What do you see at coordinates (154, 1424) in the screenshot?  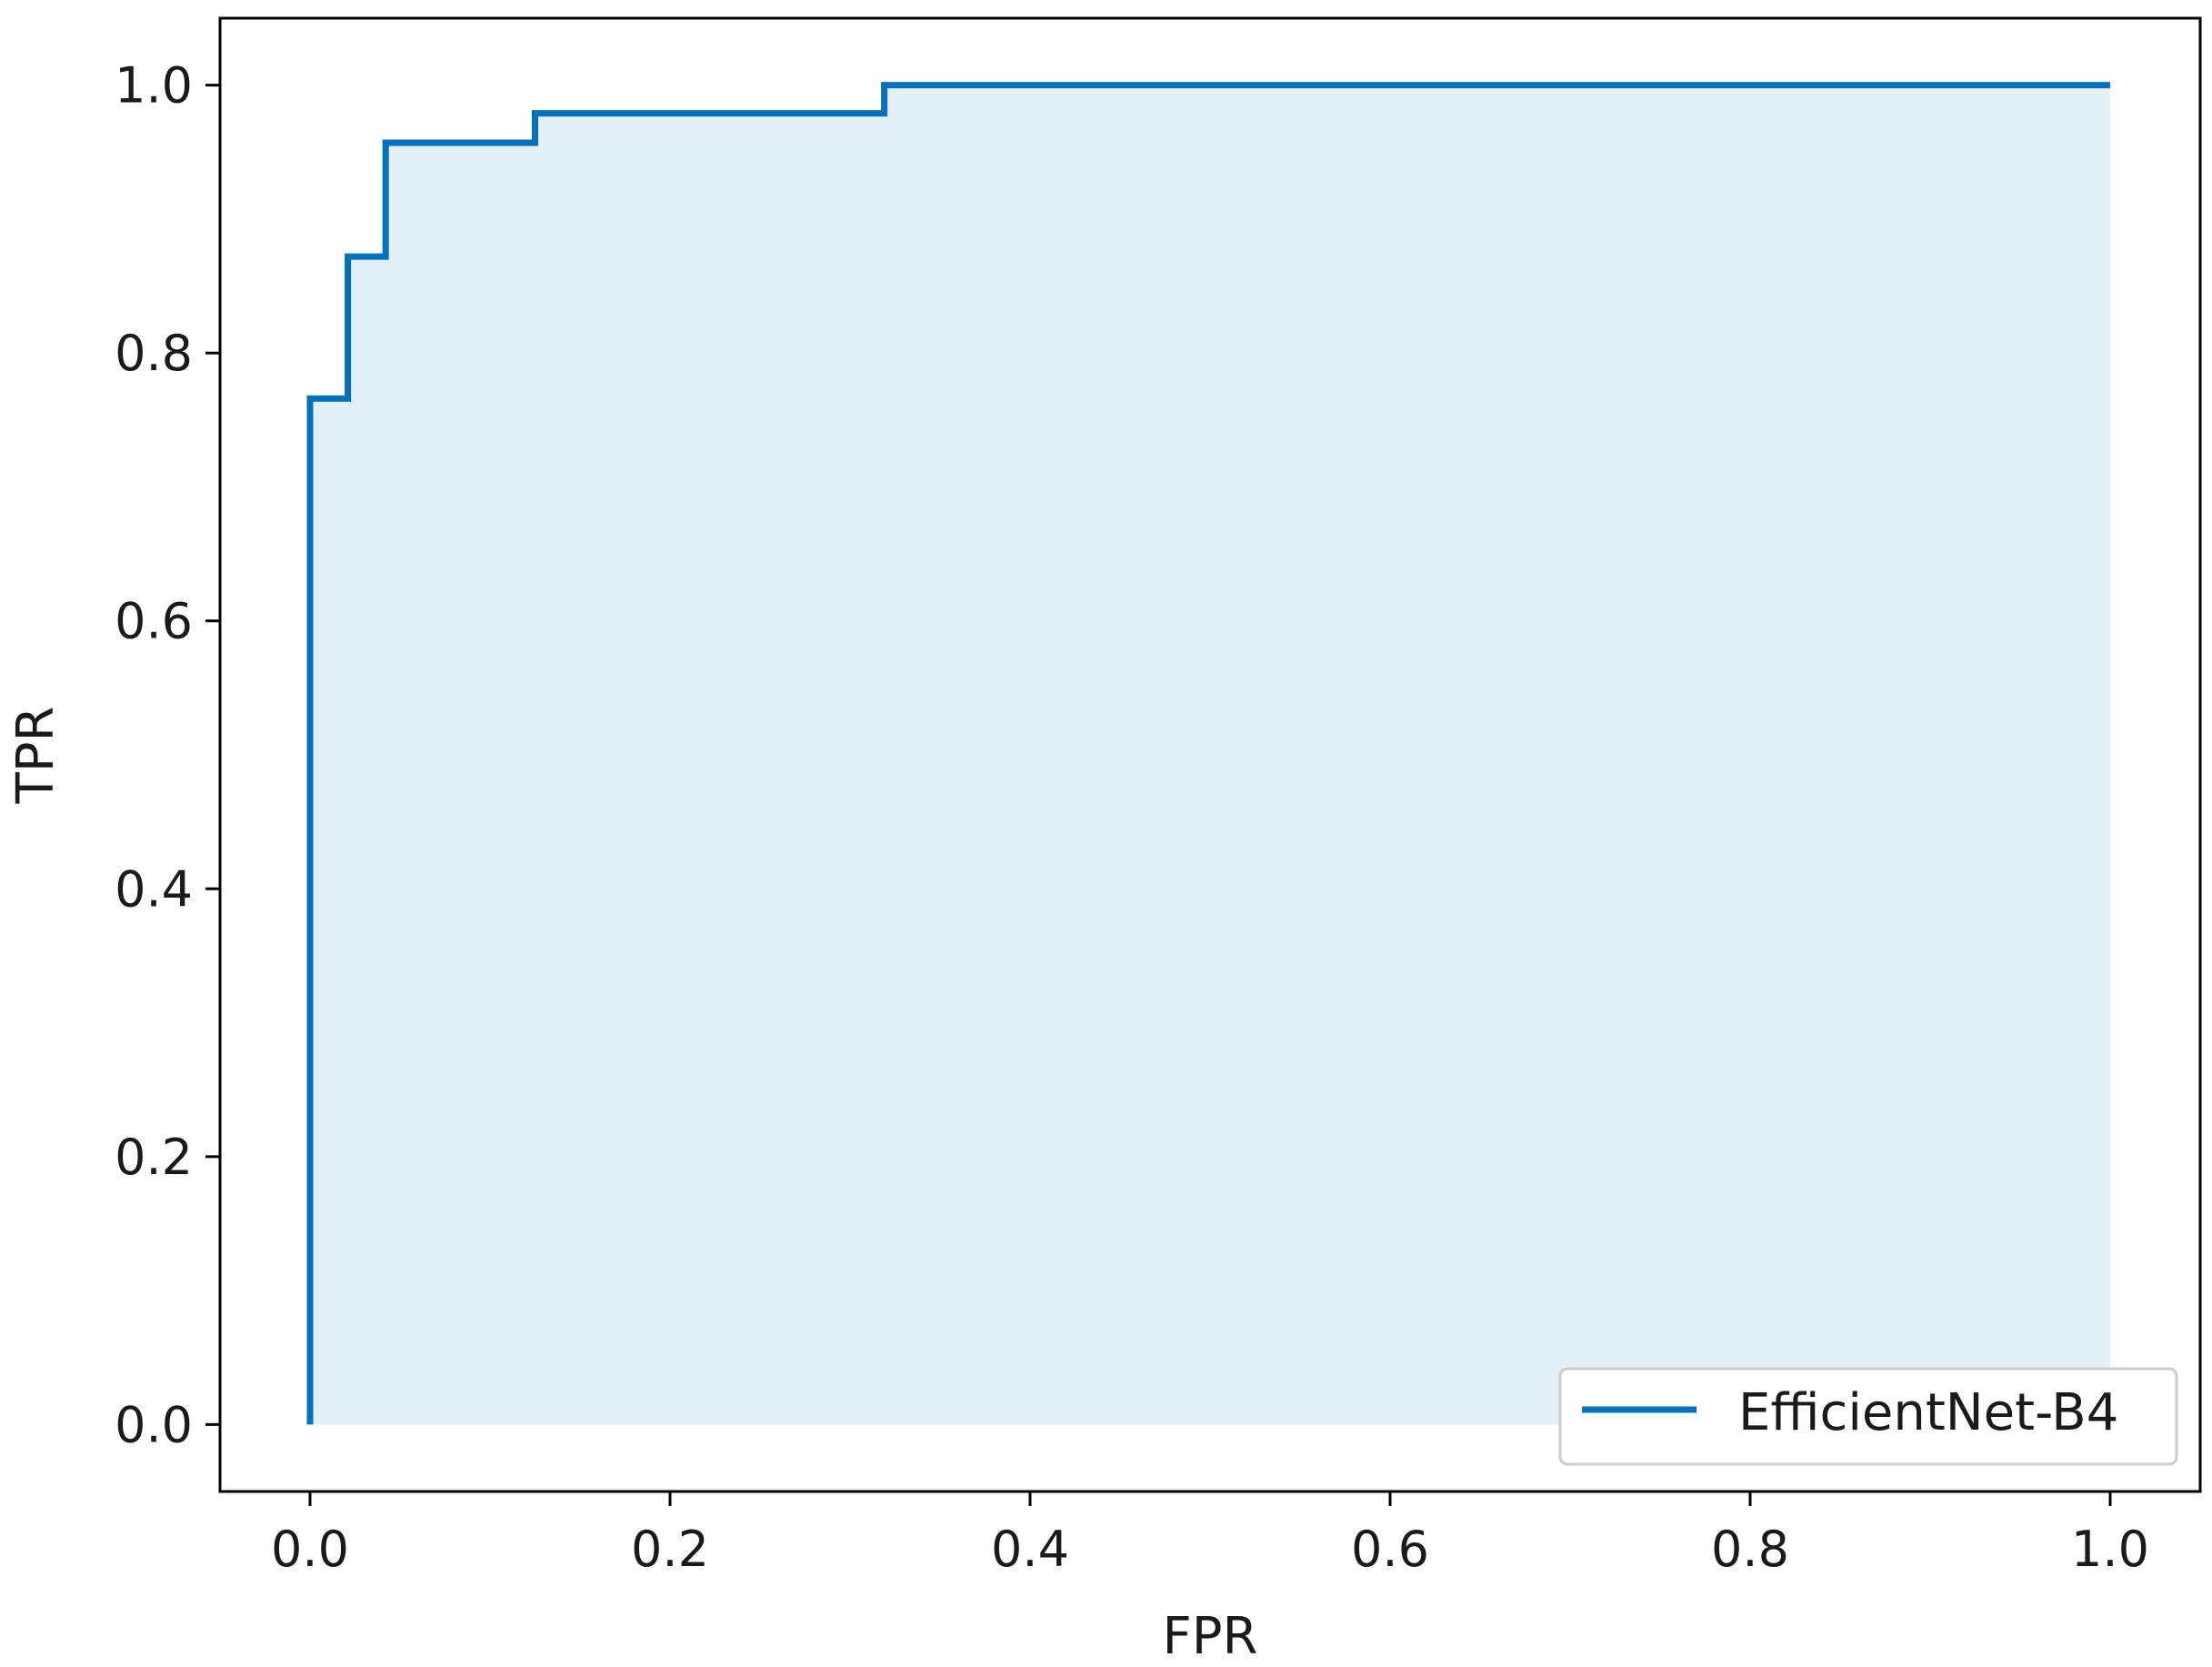 I see `y-tick-label: 0.0` at bounding box center [154, 1424].